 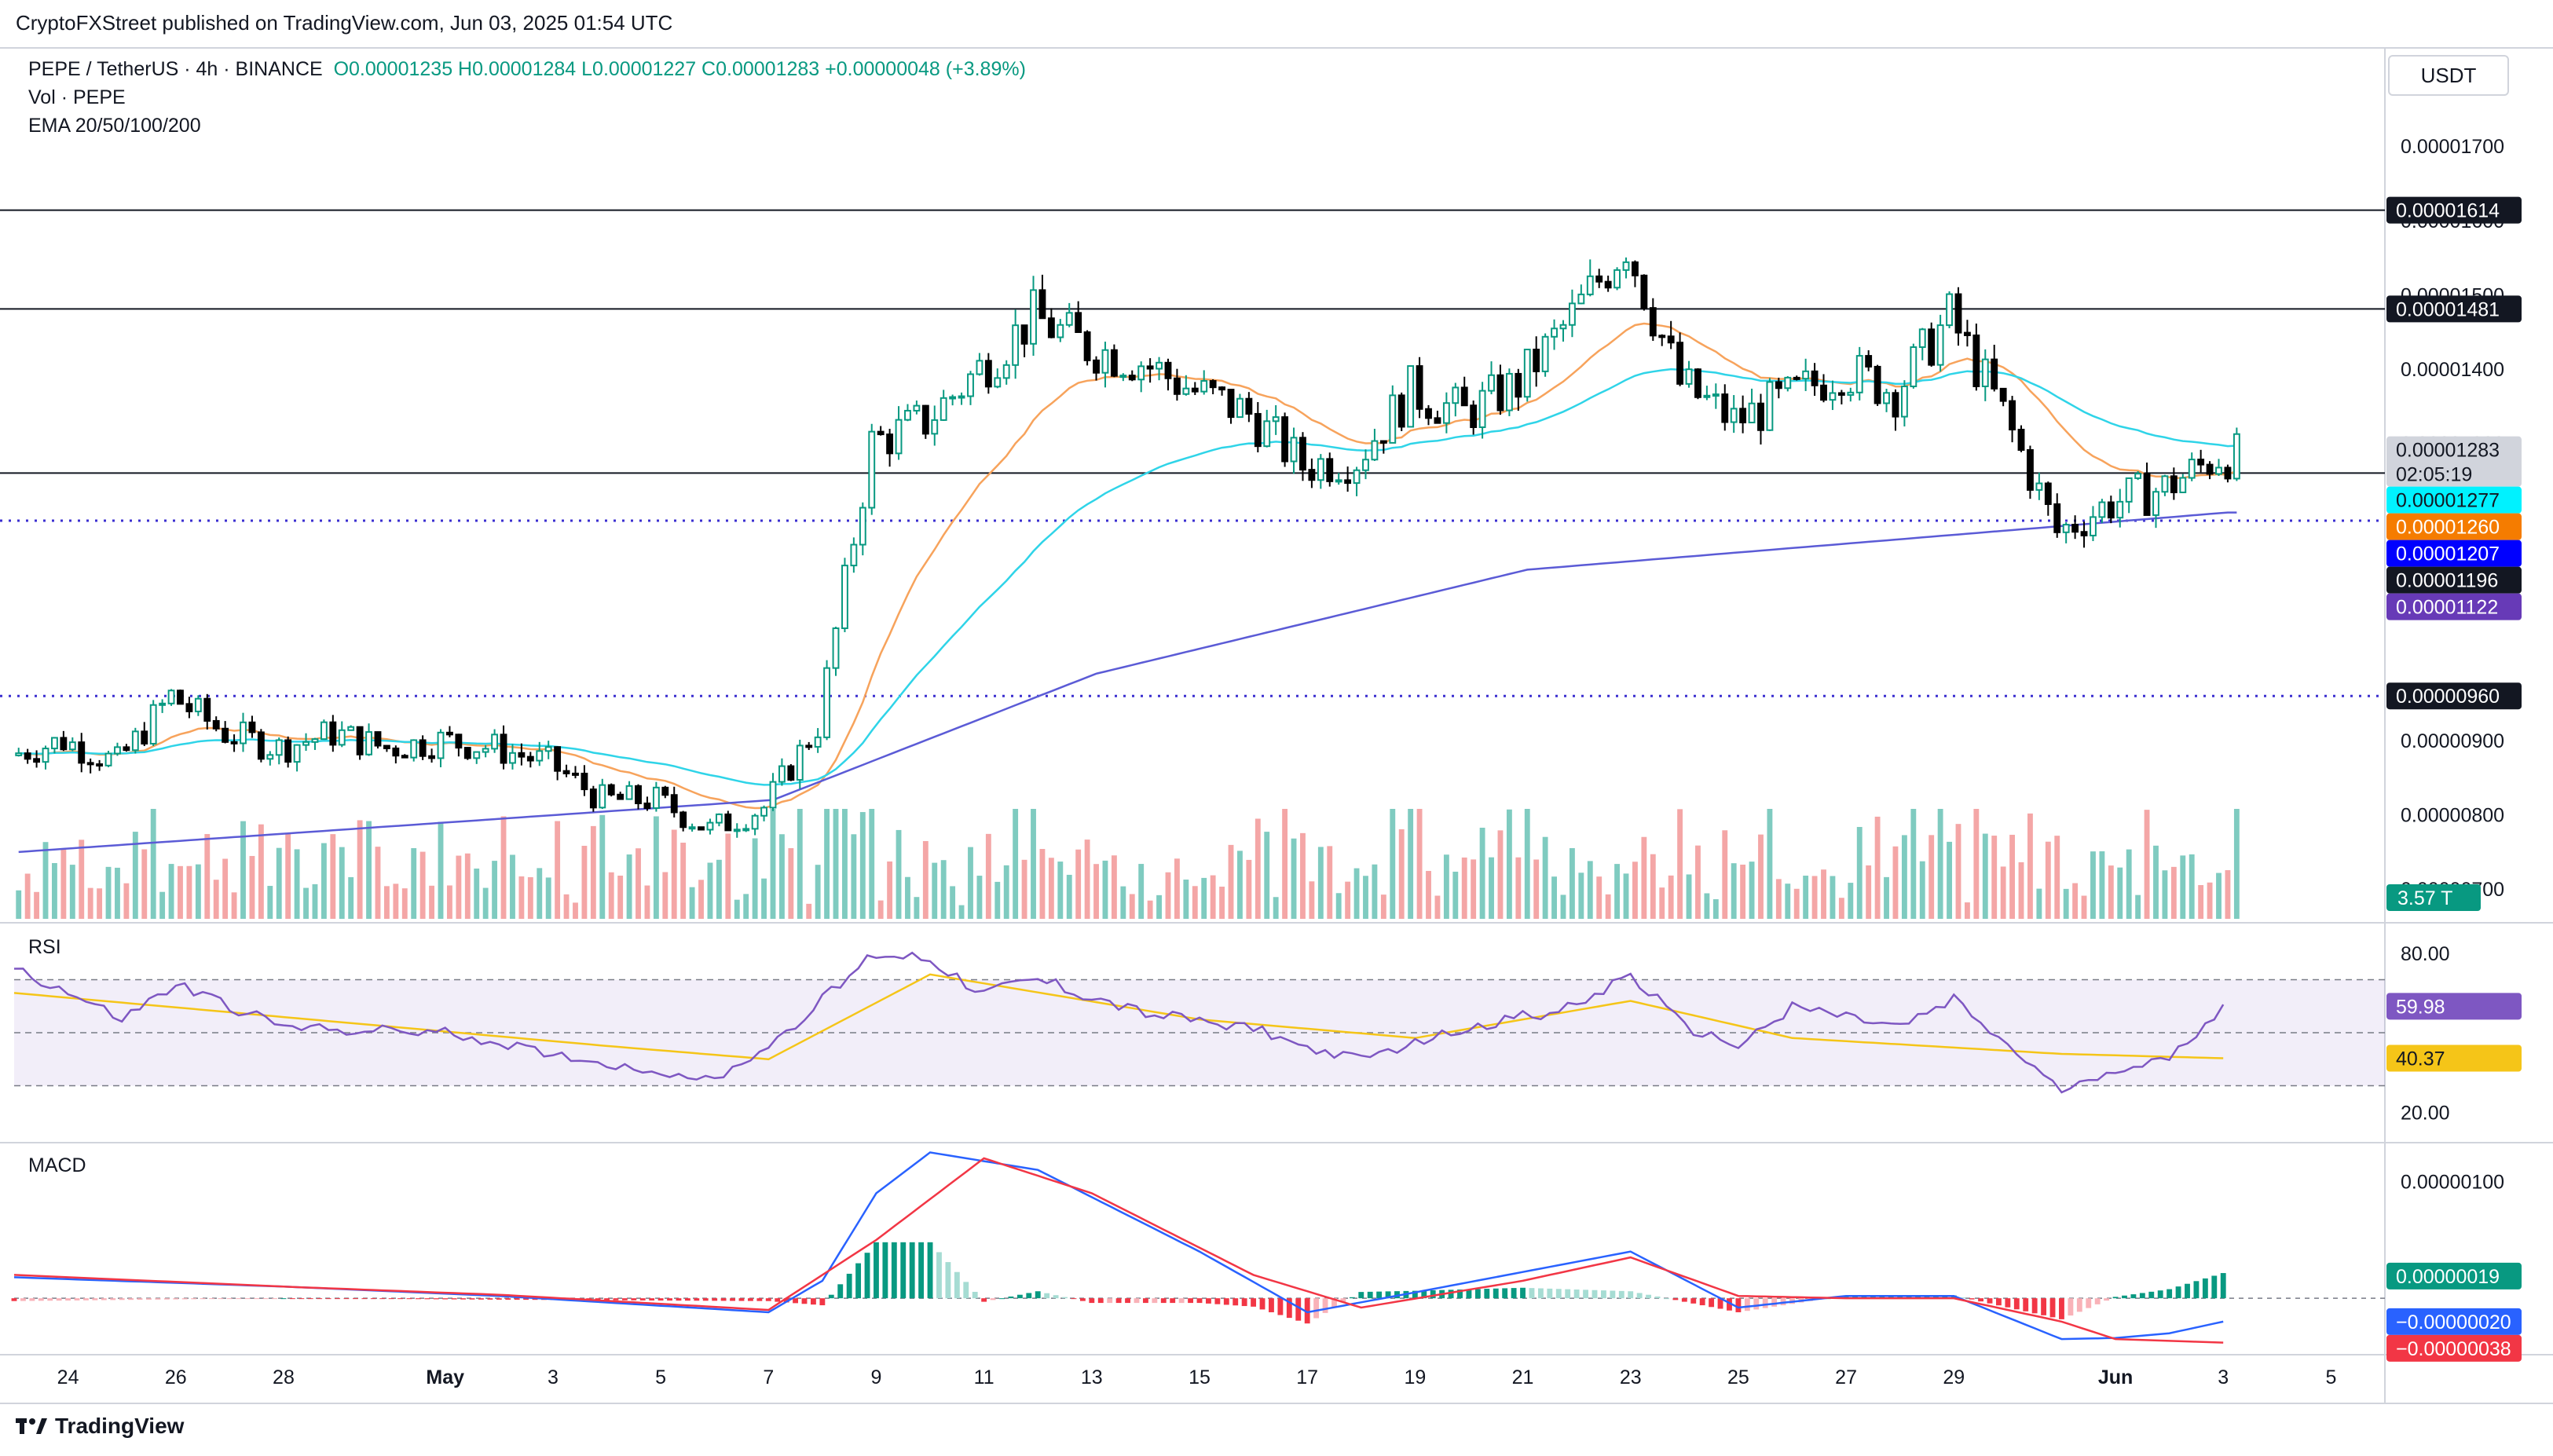 I want to click on time-tick-label: 26, so click(x=176, y=1377).